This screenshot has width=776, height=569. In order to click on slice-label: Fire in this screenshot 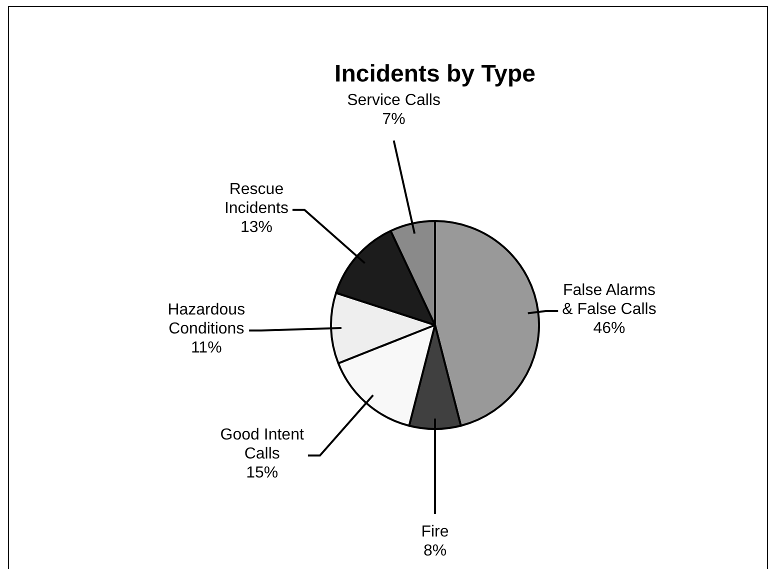, I will do `click(435, 531)`.